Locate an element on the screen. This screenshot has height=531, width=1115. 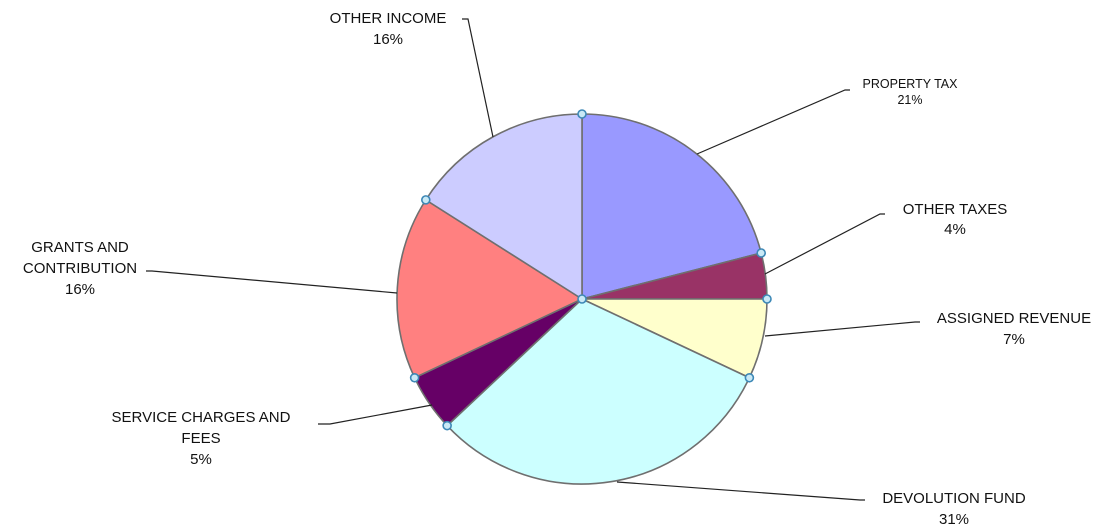
label-devolution-fund-pct: 31% is located at coordinates (954, 519).